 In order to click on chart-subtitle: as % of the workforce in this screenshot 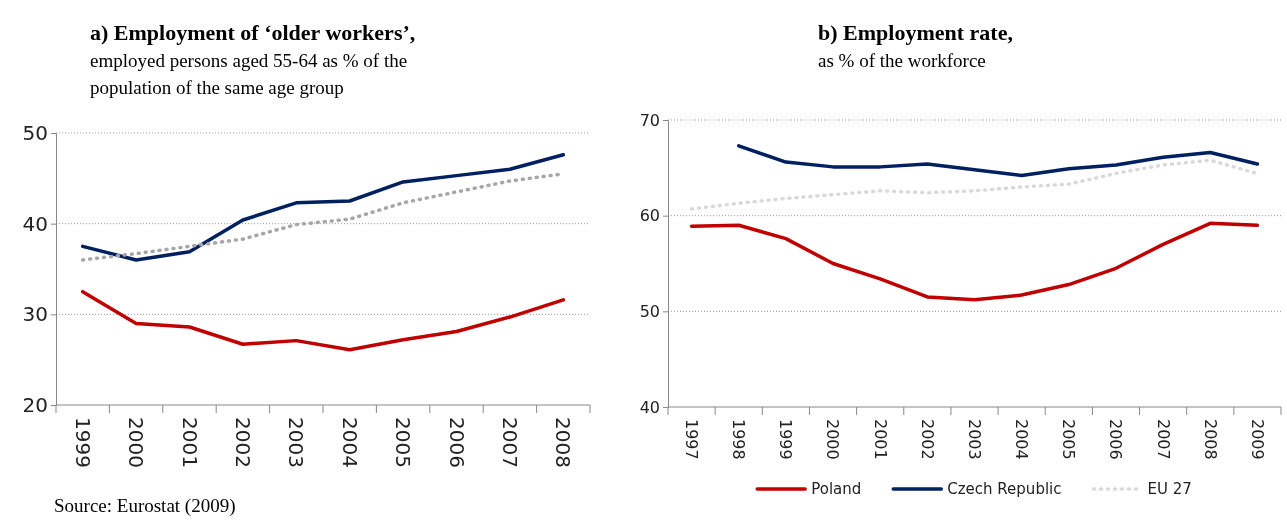, I will do `click(902, 60)`.